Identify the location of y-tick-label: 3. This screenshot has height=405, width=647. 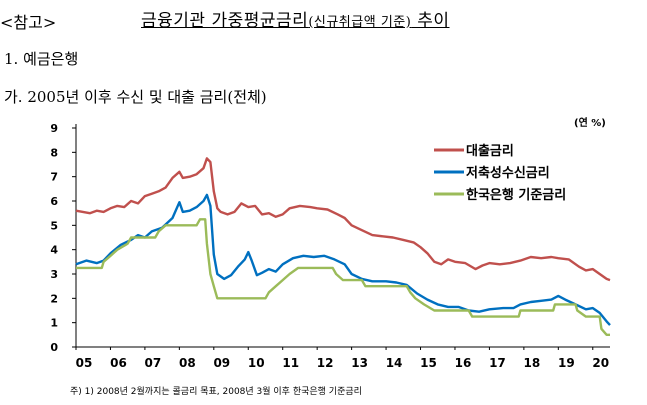
(54, 274).